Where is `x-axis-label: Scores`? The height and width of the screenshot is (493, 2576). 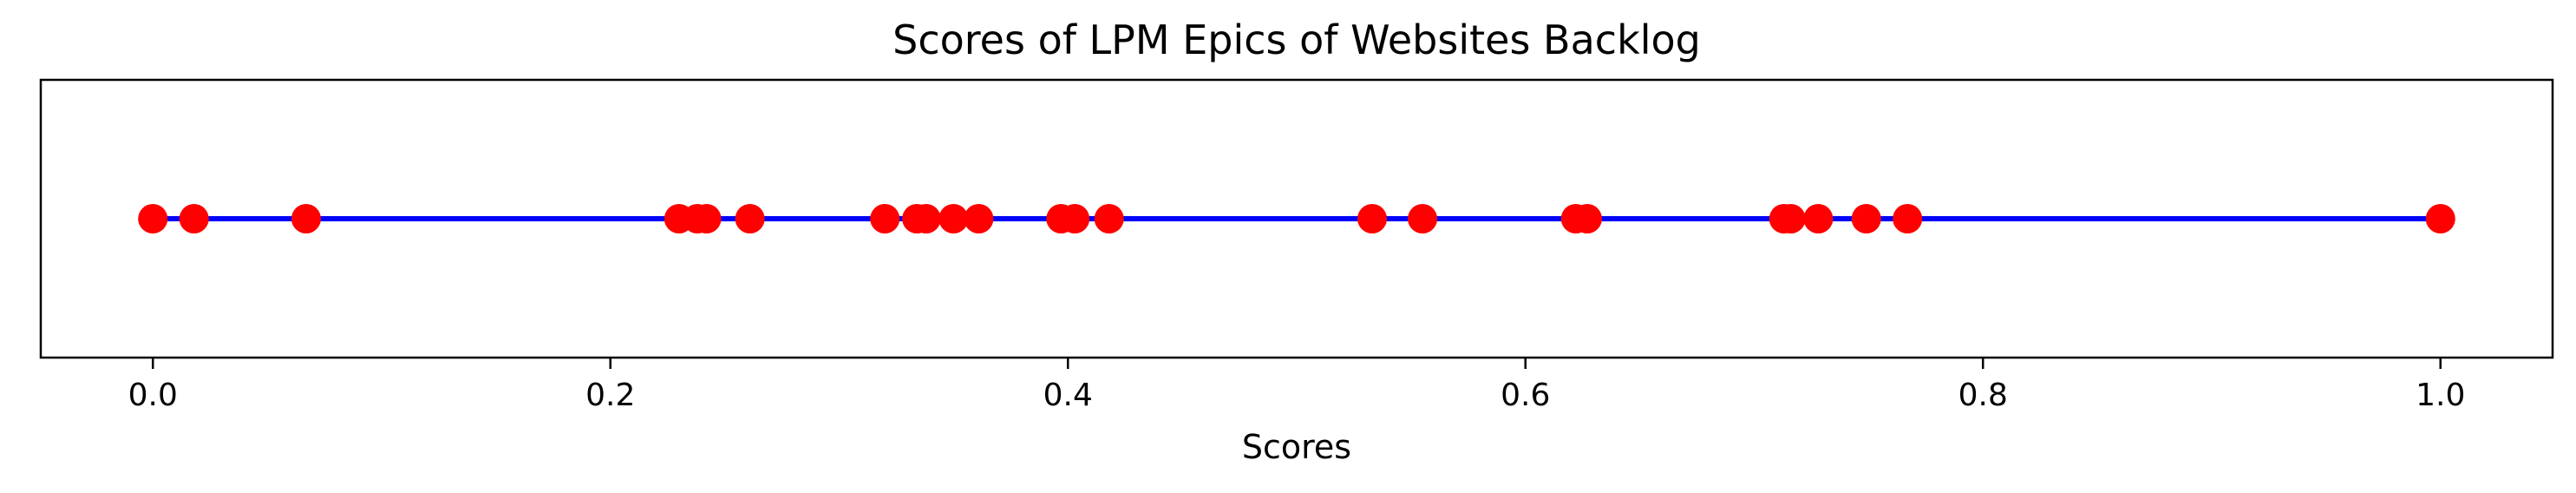
x-axis-label: Scores is located at coordinates (1296, 447).